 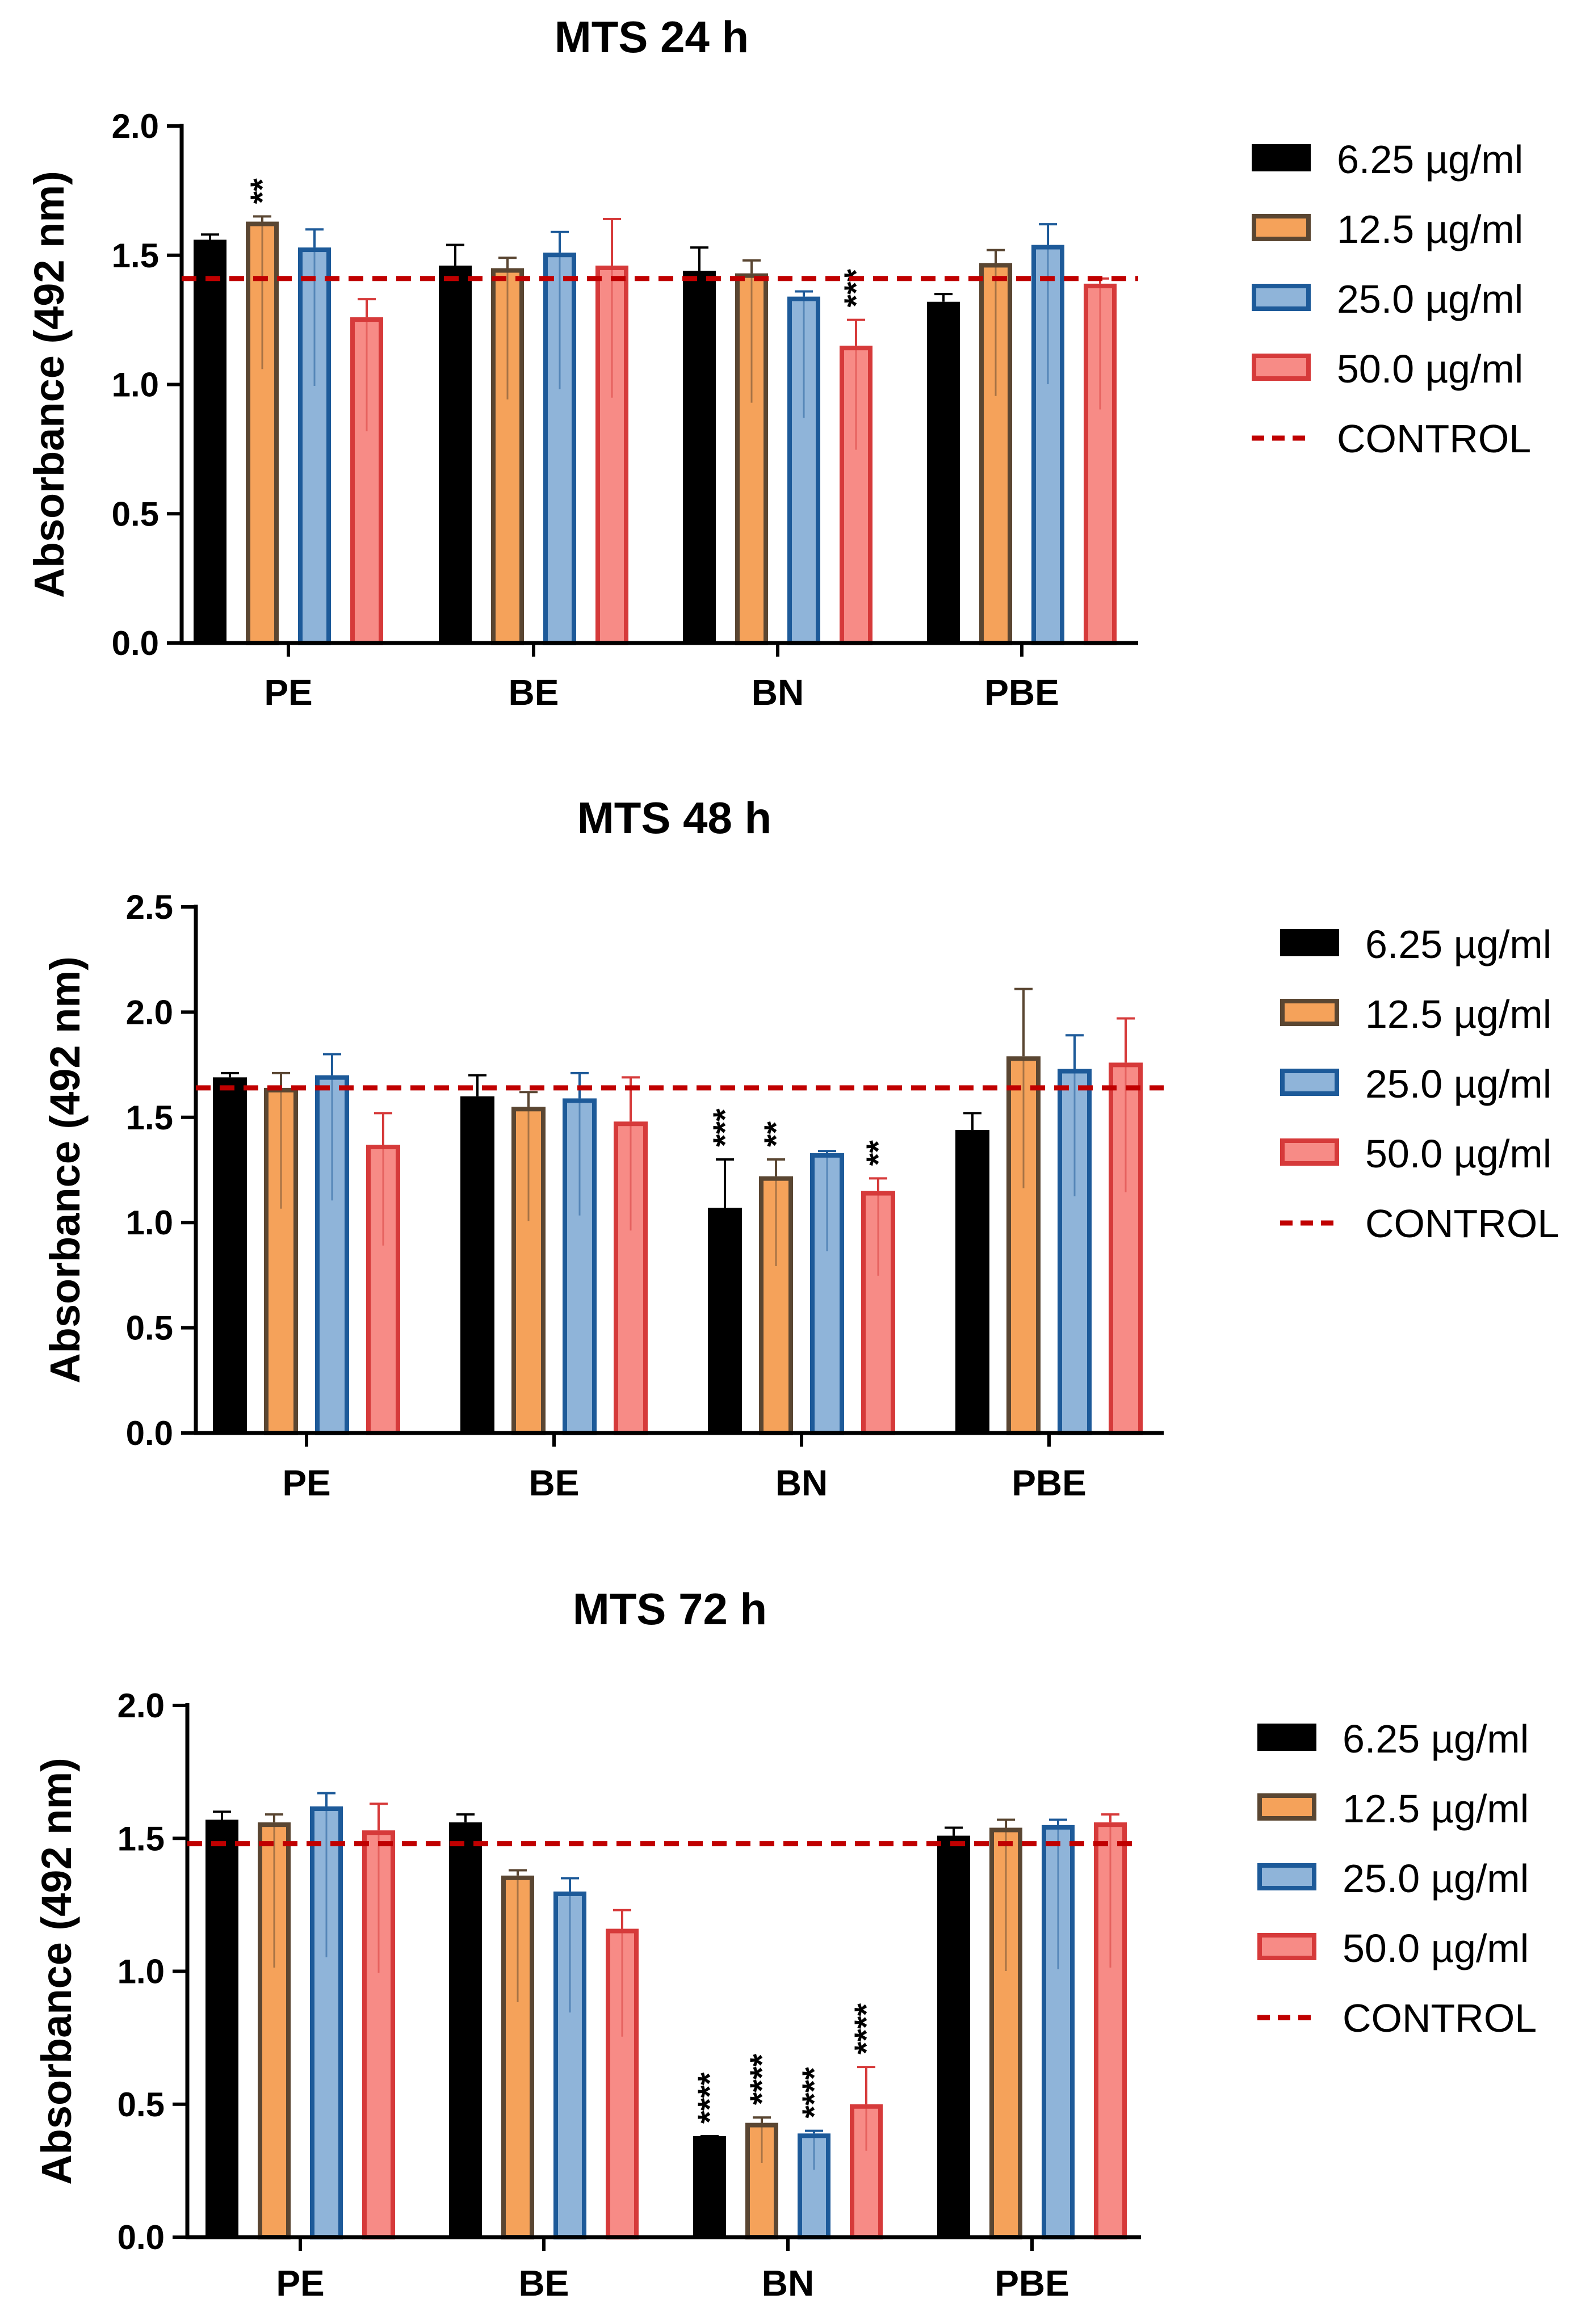 What do you see at coordinates (801, 1483) in the screenshot?
I see `category-label: BN` at bounding box center [801, 1483].